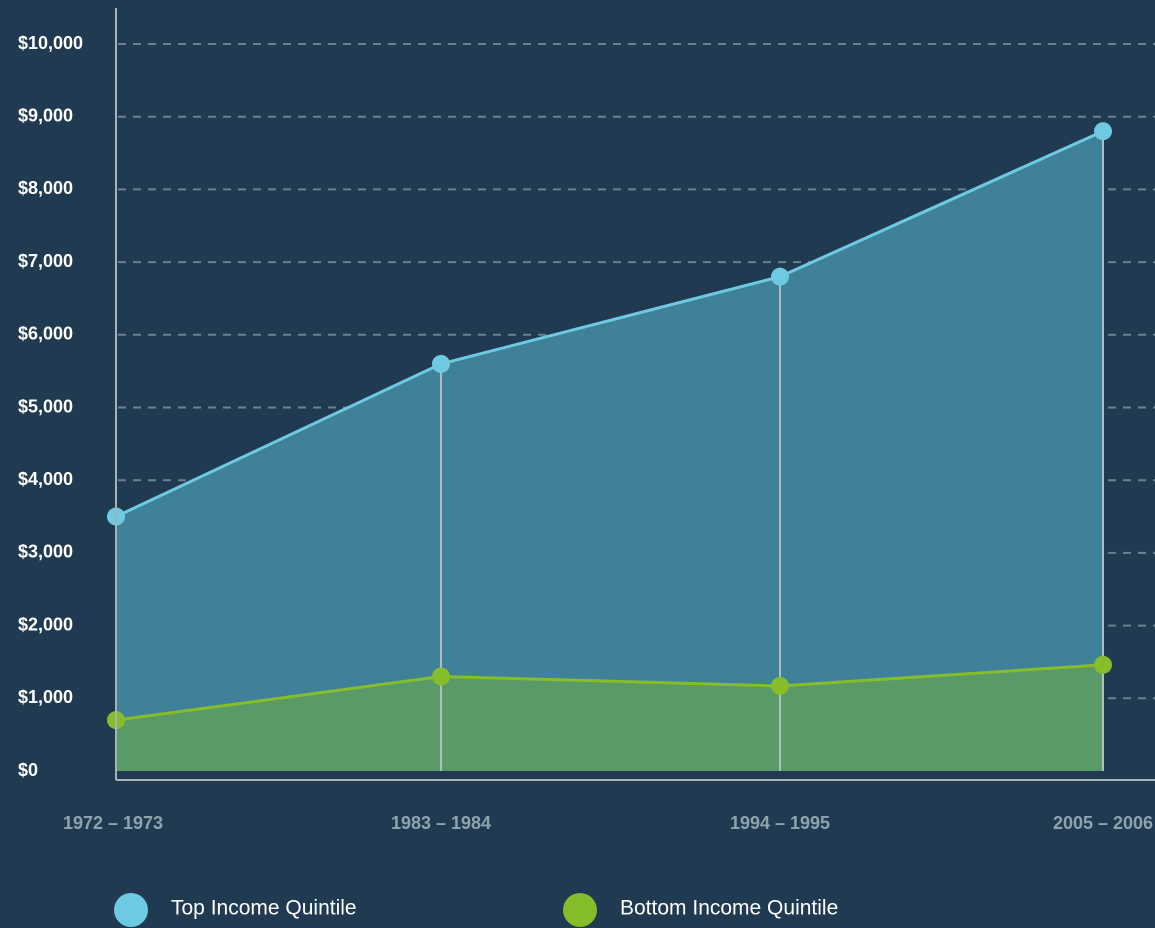  I want to click on x-tick-label: 1972 – 1973, so click(113, 823).